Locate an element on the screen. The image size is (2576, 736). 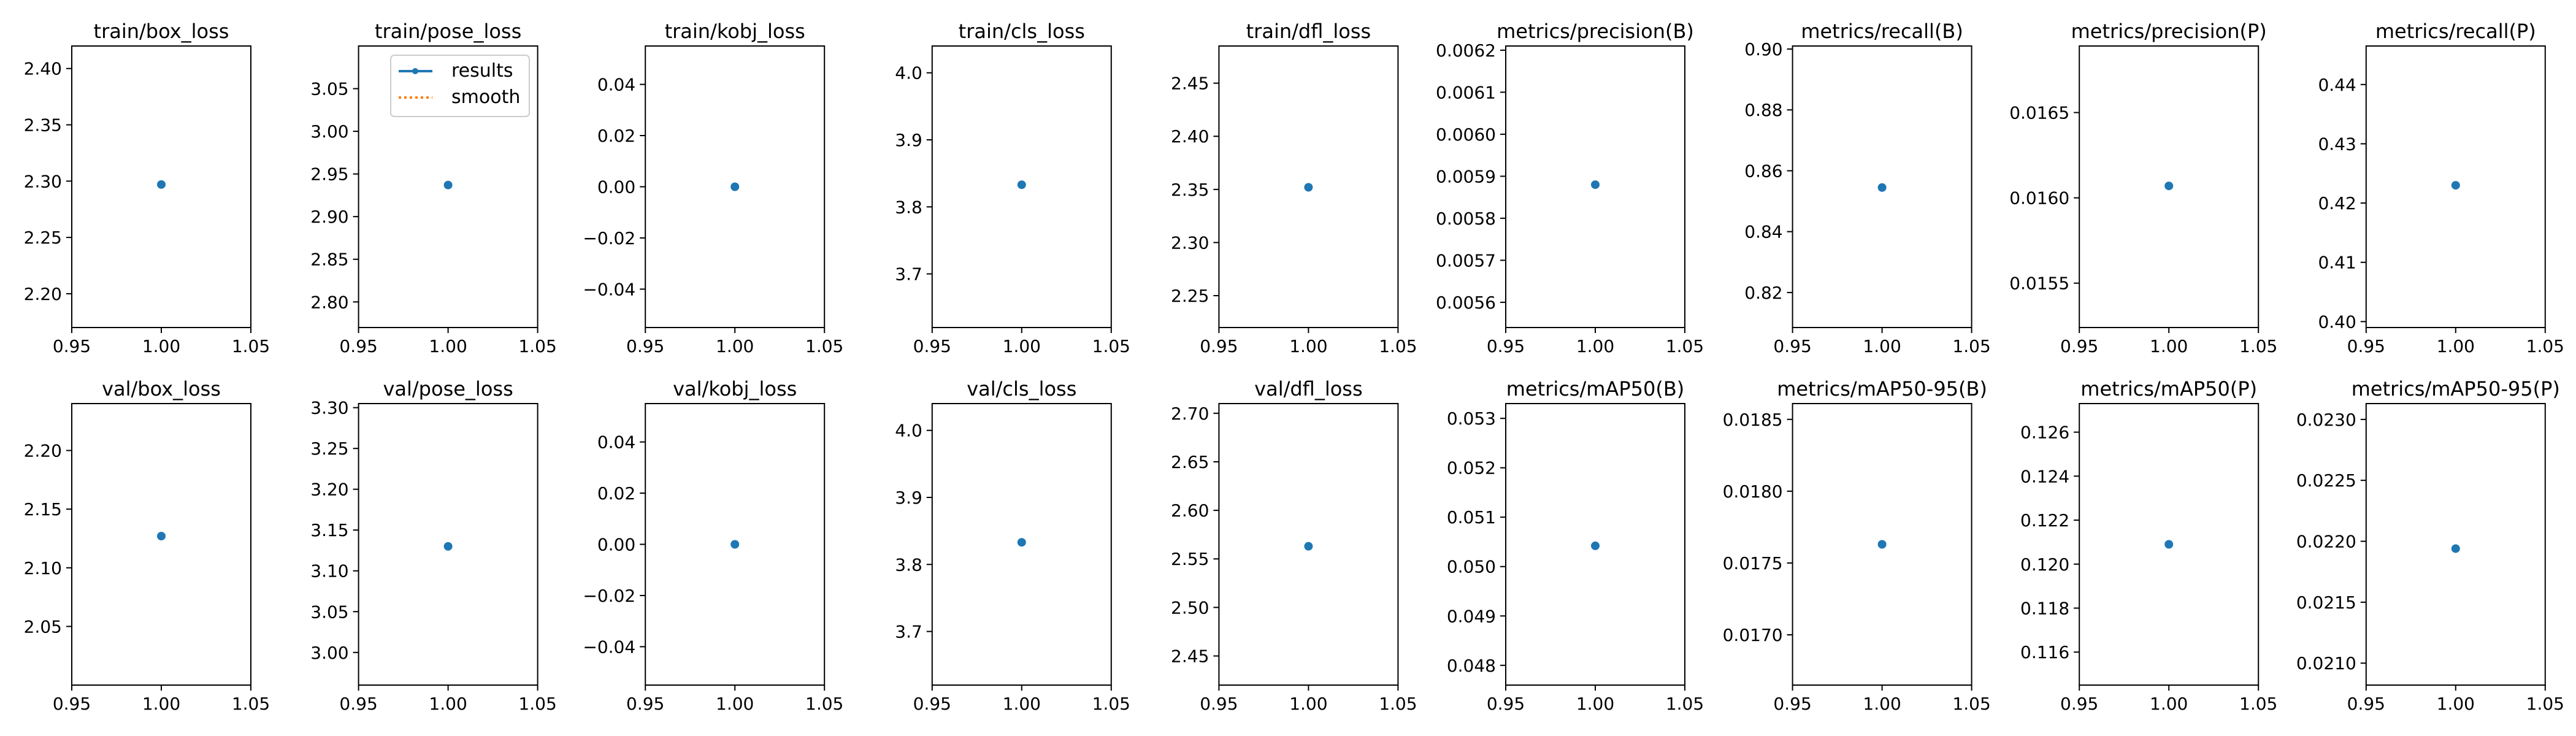
y-tick-label: 2.30 is located at coordinates (1190, 242).